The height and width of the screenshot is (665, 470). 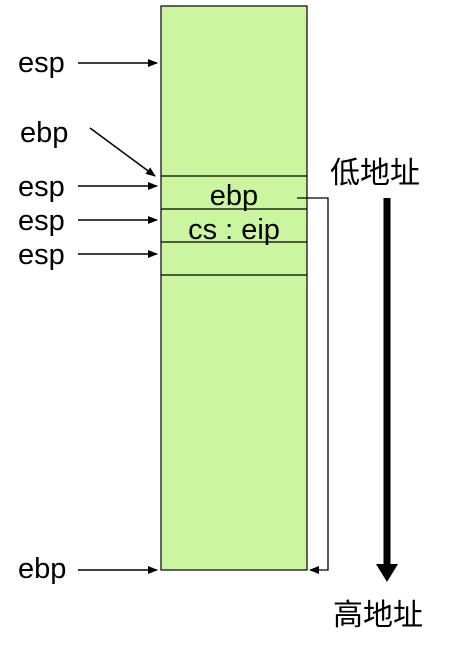 I want to click on high-address-label: 高地址, so click(x=378, y=615).